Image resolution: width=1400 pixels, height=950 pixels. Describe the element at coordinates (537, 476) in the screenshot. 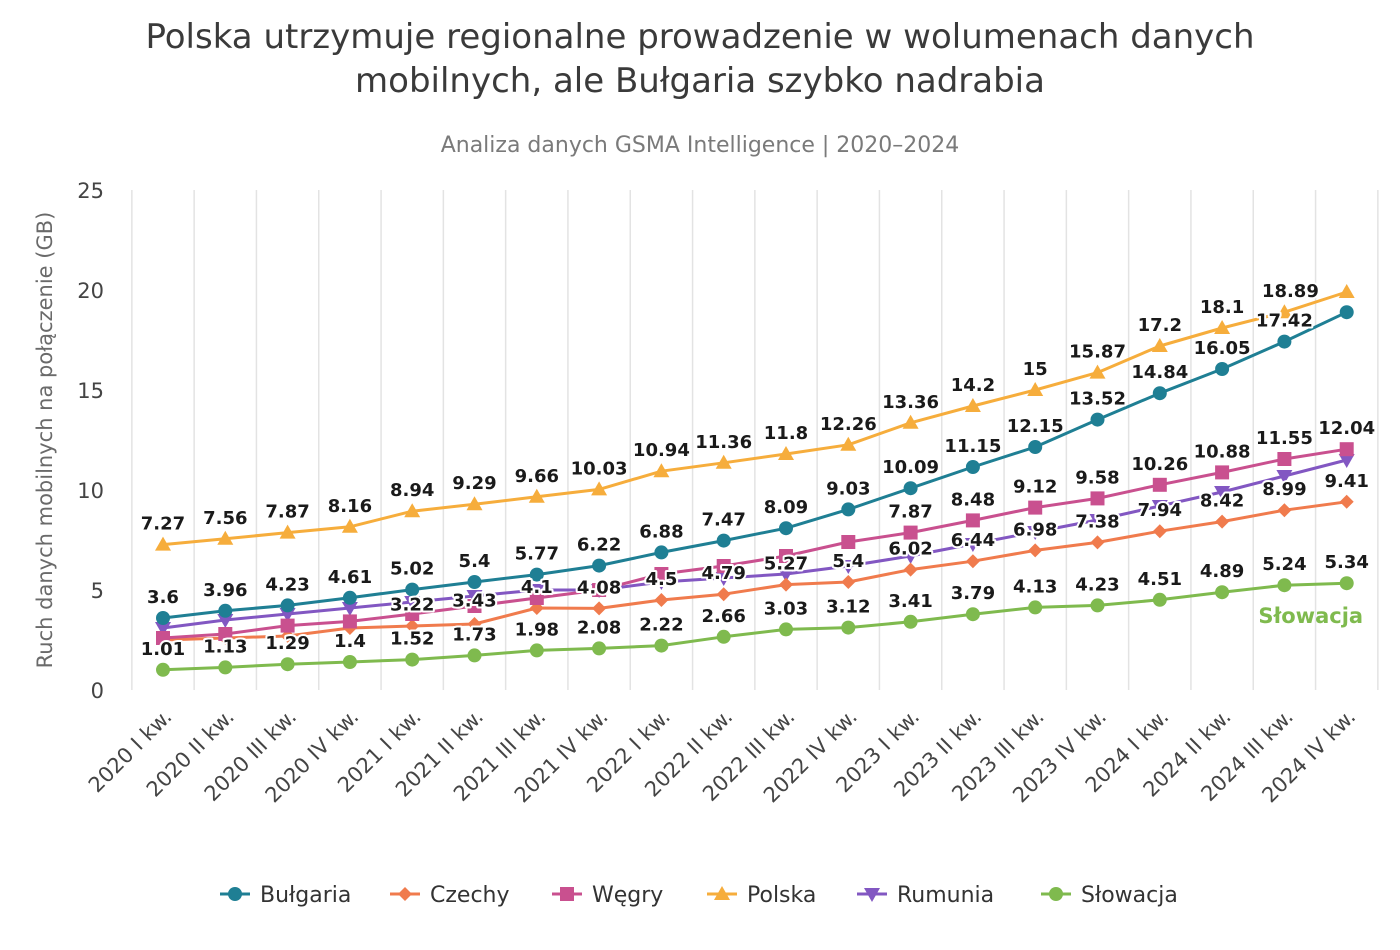

I see `data-label: 9.66` at that location.